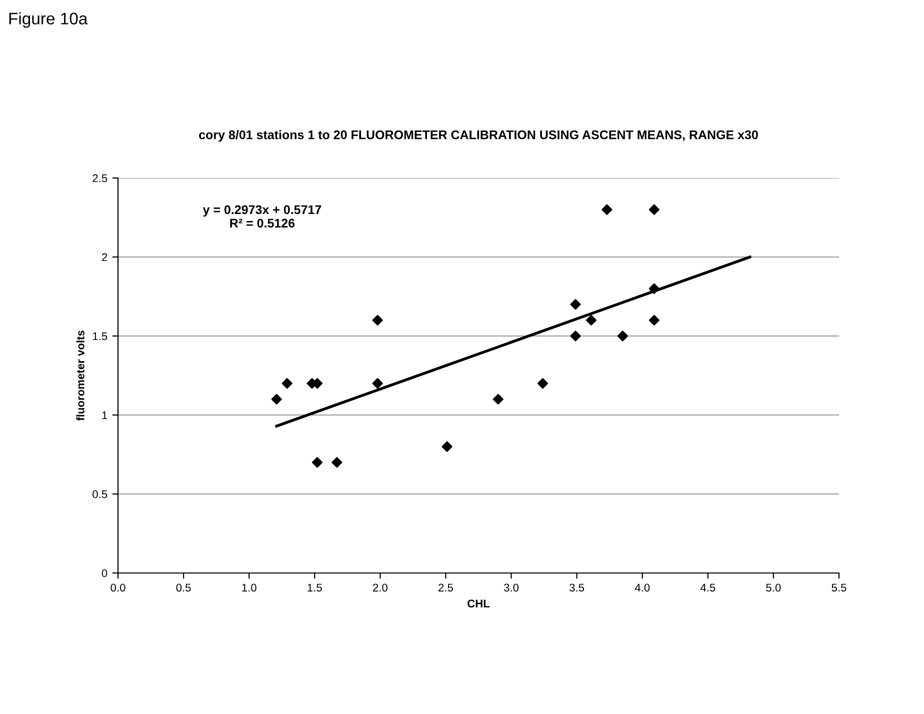 This screenshot has height=714, width=924. Describe the element at coordinates (262, 216) in the screenshot. I see `annotation: y = 0.2973x + 0.5717 R² = 0.5126` at that location.